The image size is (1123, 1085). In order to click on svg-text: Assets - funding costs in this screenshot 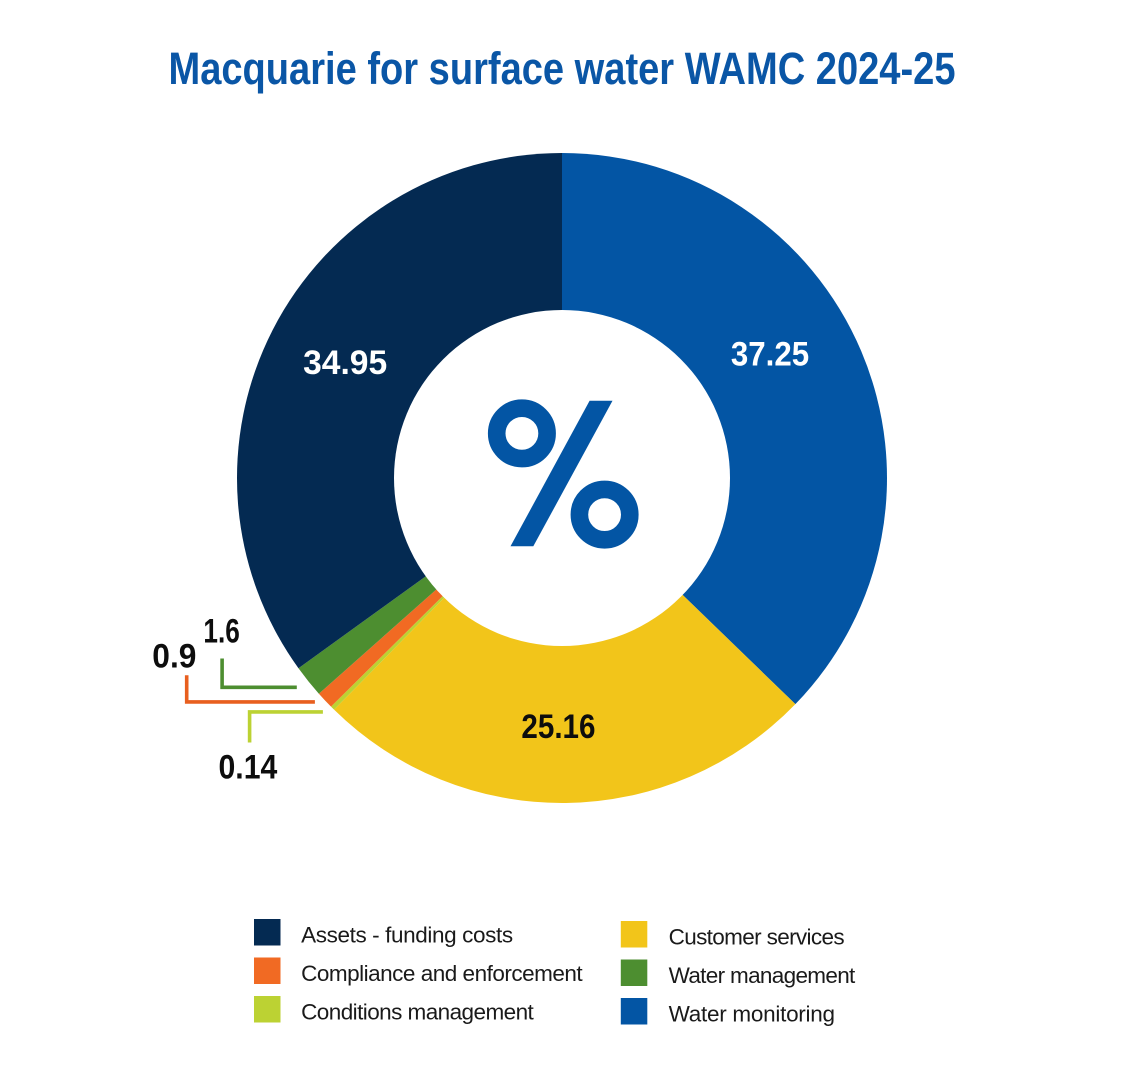, I will do `click(407, 935)`.